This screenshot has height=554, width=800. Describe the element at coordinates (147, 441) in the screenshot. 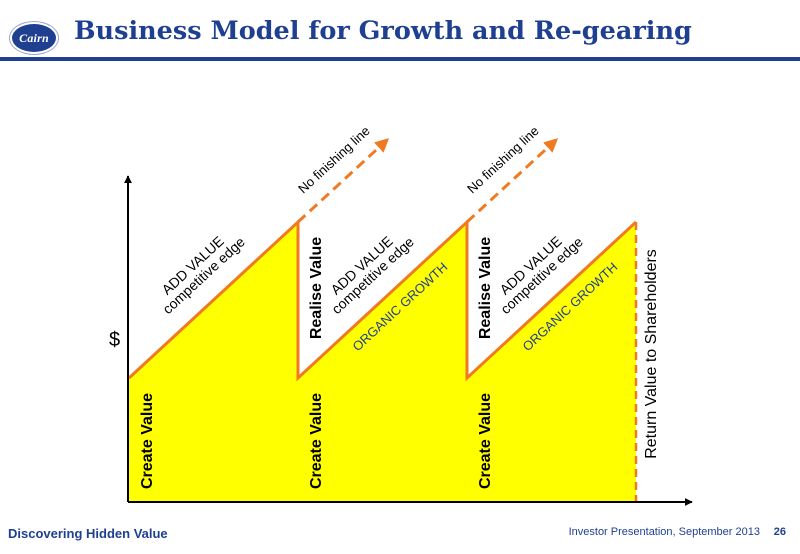

I see `create-value-label-1: Create Value` at that location.